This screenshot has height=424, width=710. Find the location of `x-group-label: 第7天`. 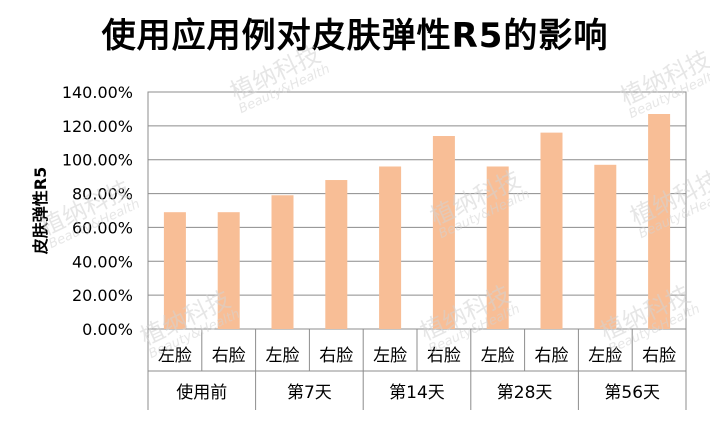

x-group-label: 第7天 is located at coordinates (309, 393).